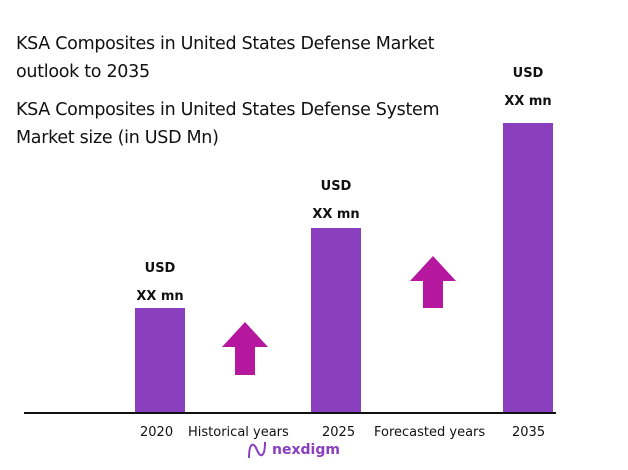  Describe the element at coordinates (160, 360) in the screenshot. I see `bar-2020` at that location.